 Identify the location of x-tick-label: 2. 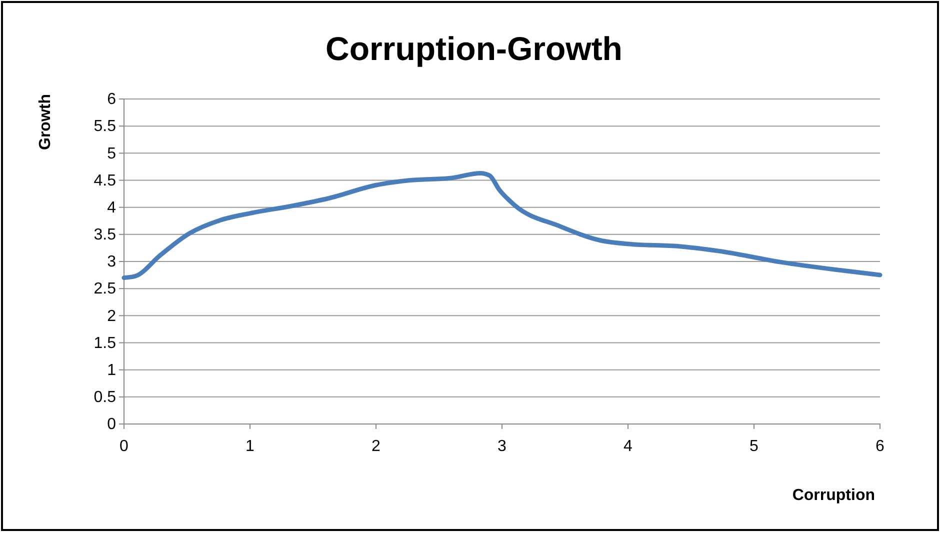
(376, 447).